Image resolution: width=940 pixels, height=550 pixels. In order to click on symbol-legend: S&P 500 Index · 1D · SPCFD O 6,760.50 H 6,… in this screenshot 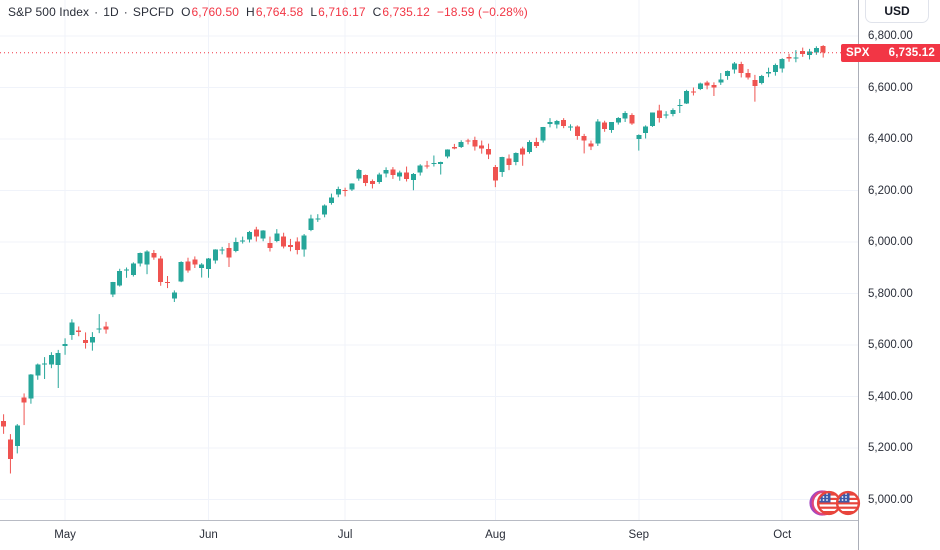, I will do `click(268, 12)`.